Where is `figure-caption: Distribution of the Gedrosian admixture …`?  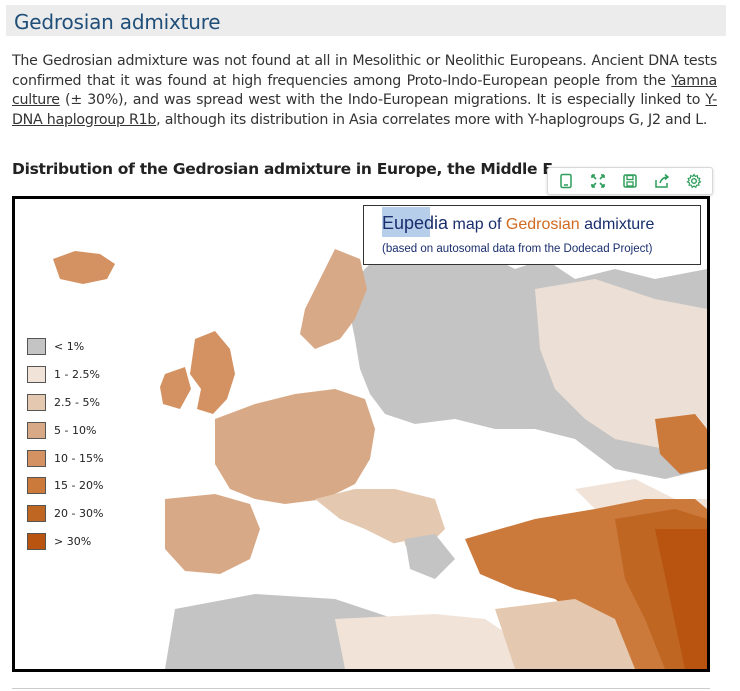
figure-caption: Distribution of the Gedrosian admixture … is located at coordinates (282, 169).